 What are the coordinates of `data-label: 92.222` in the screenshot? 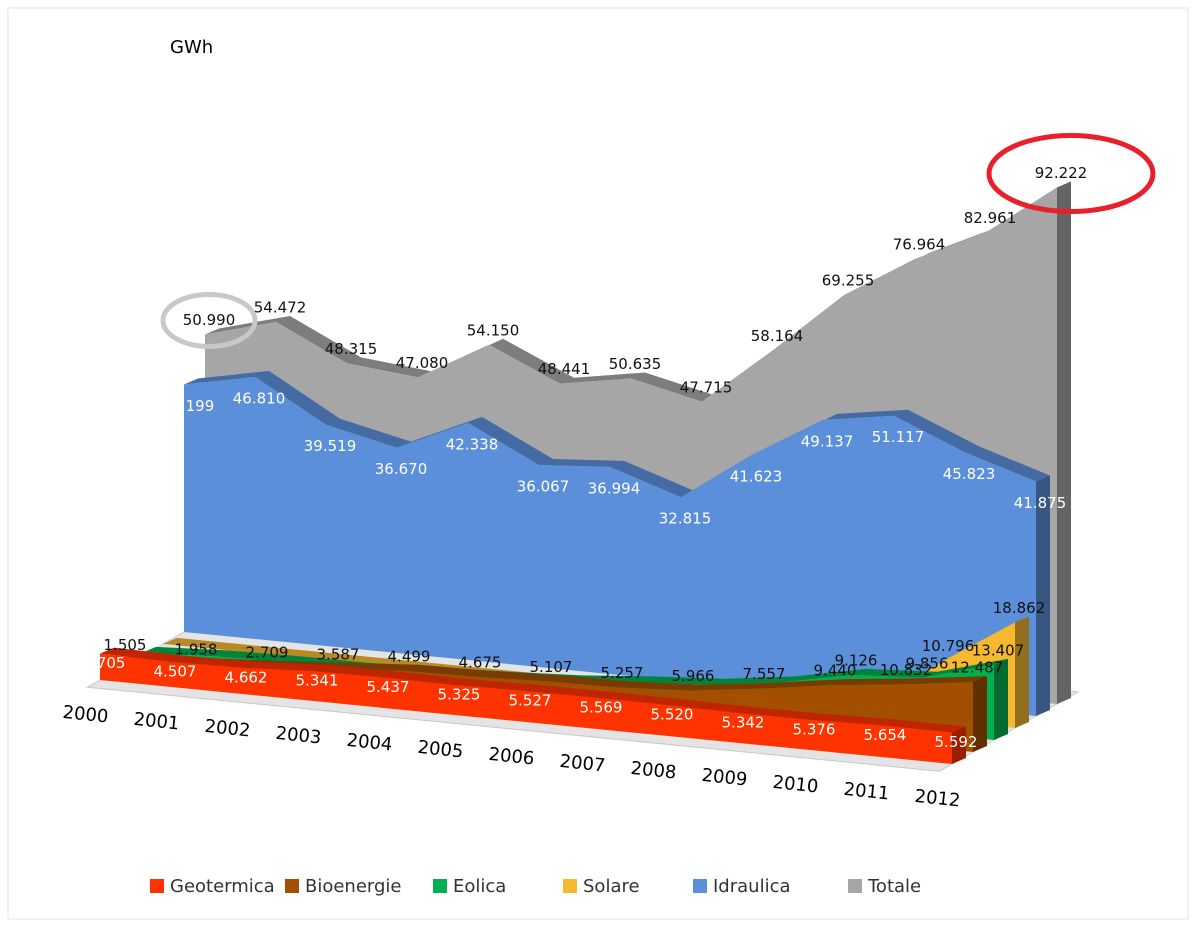 It's located at (1061, 173).